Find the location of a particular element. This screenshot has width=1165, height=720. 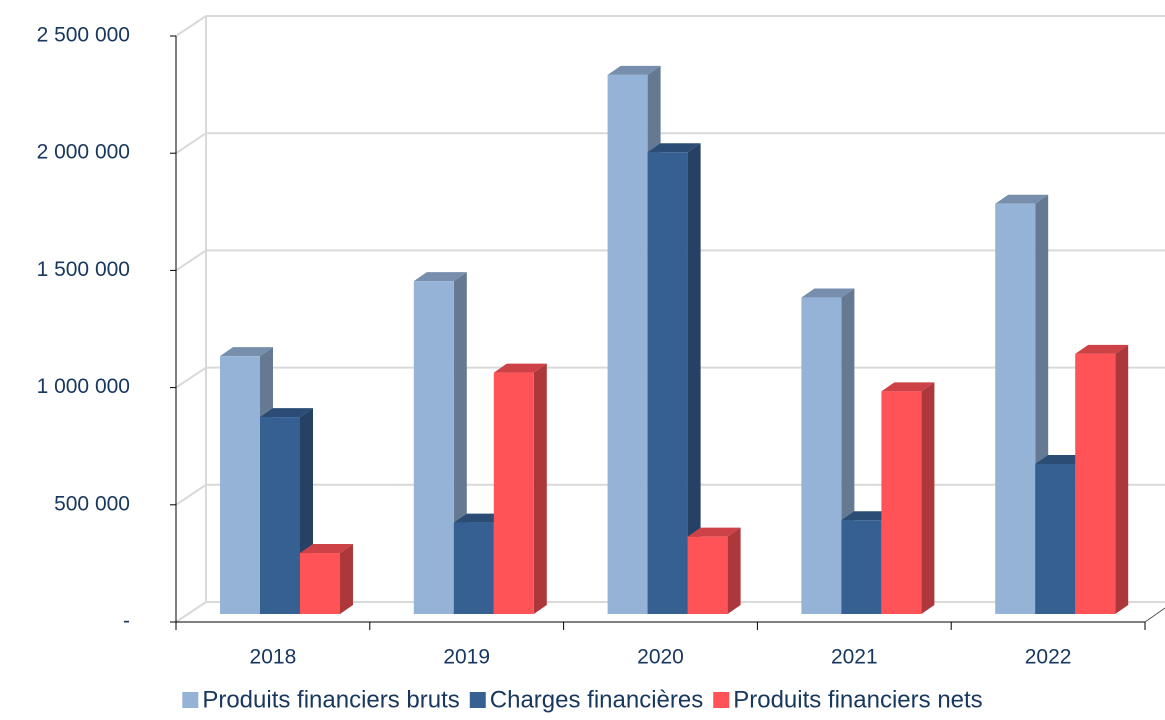

x-tick-label: 2019 is located at coordinates (466, 657).